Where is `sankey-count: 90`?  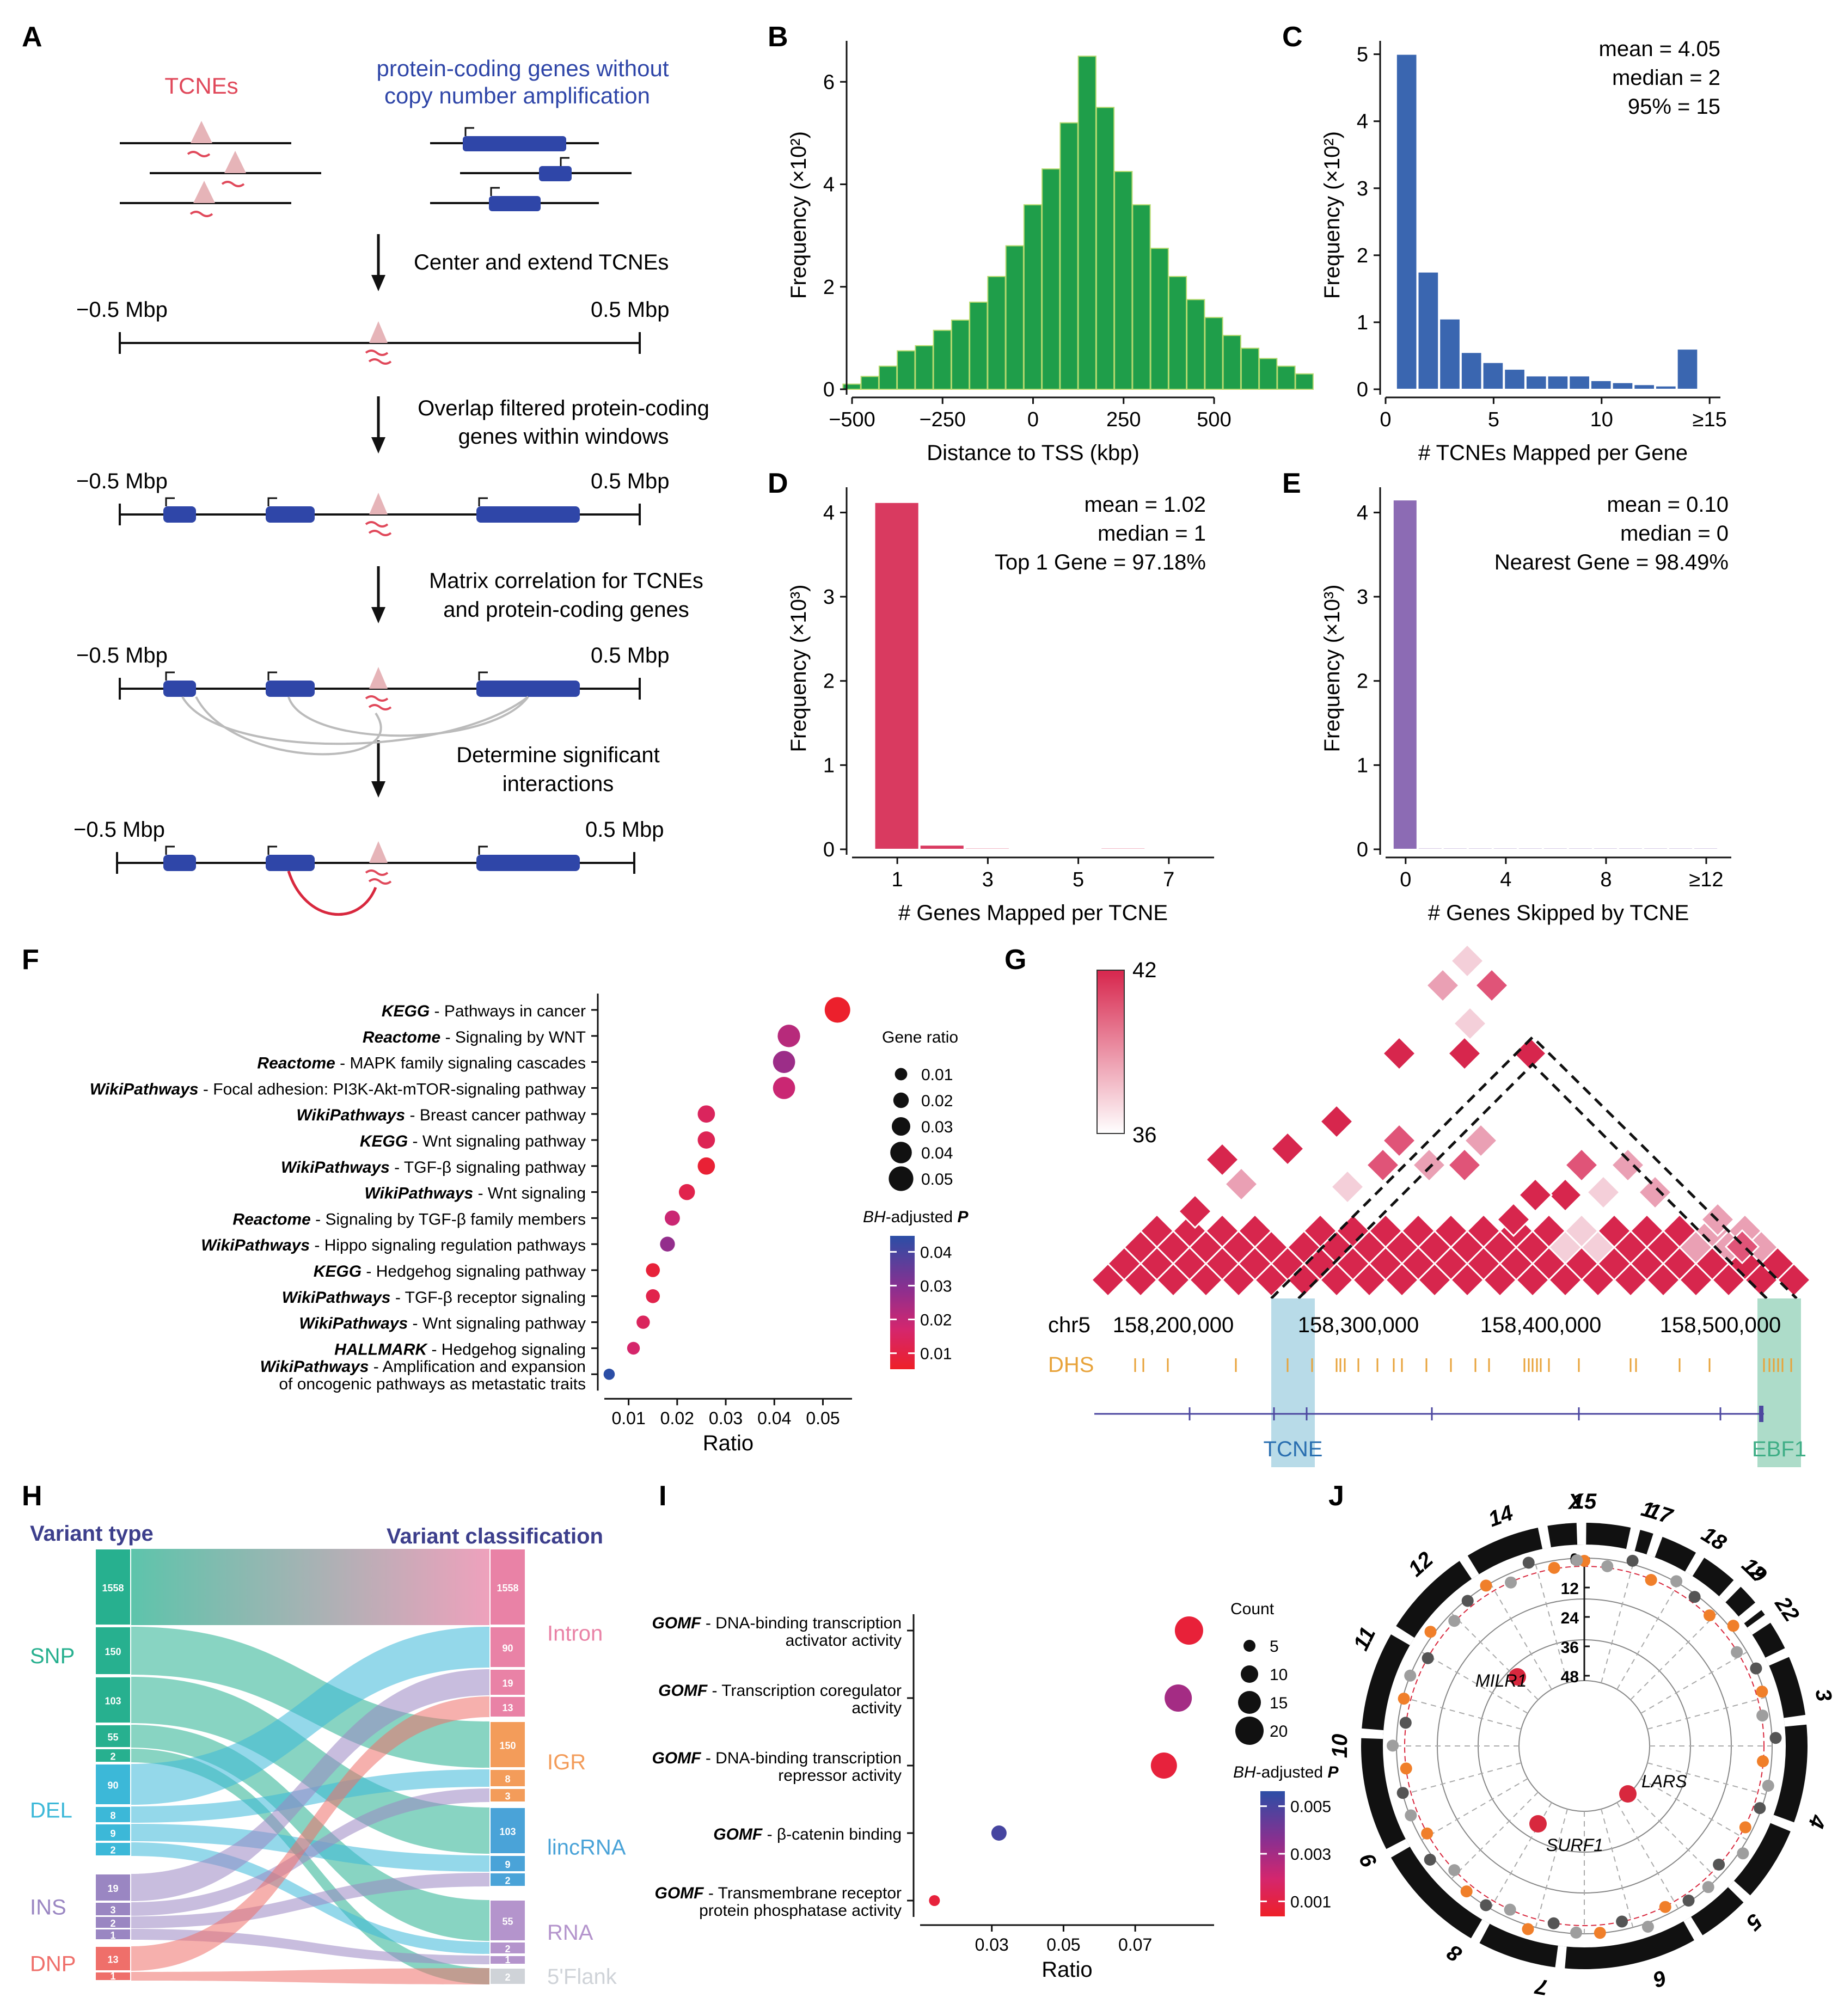
sankey-count: 90 is located at coordinates (113, 1785).